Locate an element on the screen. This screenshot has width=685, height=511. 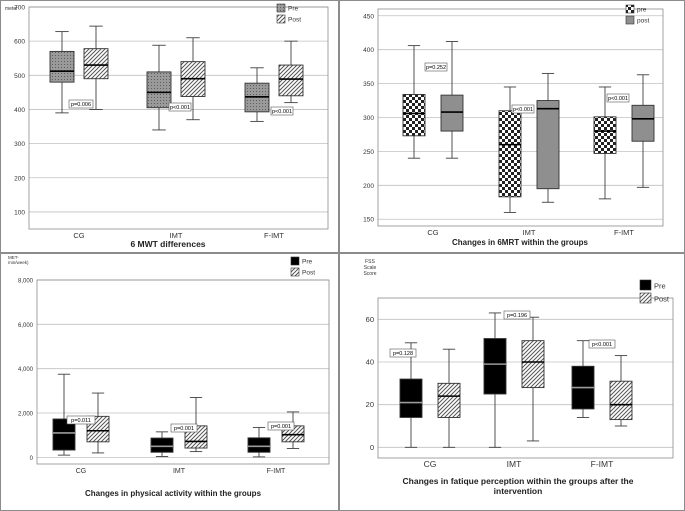
svg-text: Score is located at coordinates (369, 274).